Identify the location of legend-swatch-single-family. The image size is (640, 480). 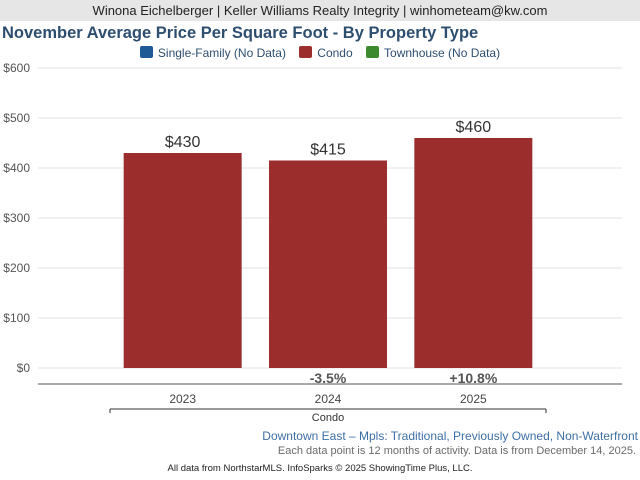
(146, 52).